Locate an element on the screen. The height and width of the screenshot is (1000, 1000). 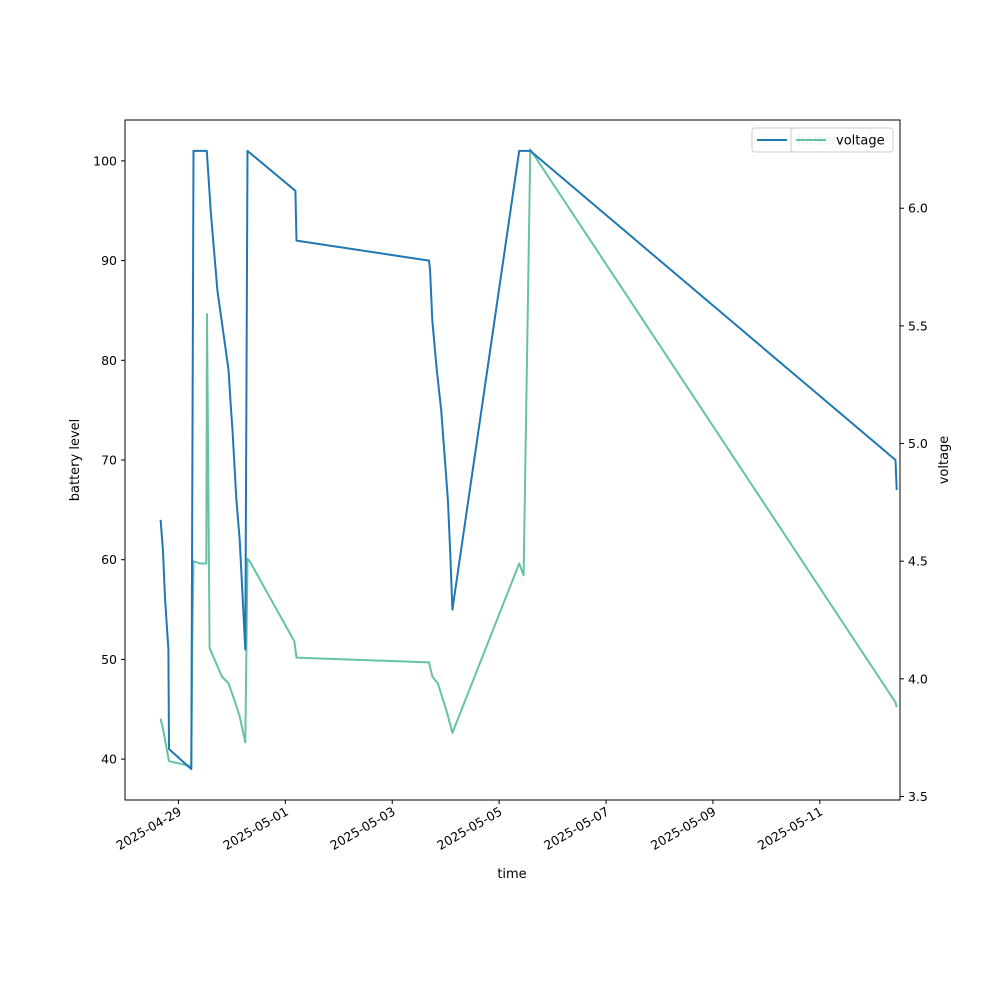
y-left-tick-label: 70 is located at coordinates (109, 460).